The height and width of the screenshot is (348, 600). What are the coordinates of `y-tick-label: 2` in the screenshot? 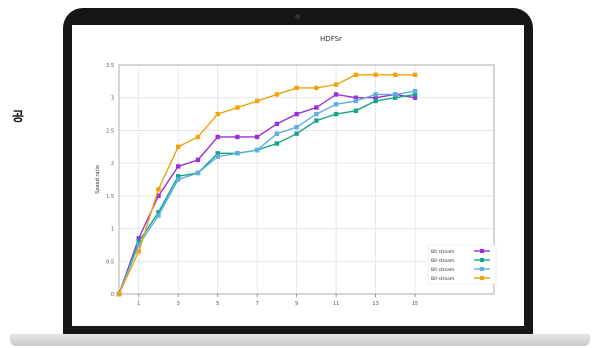 It's located at (112, 164).